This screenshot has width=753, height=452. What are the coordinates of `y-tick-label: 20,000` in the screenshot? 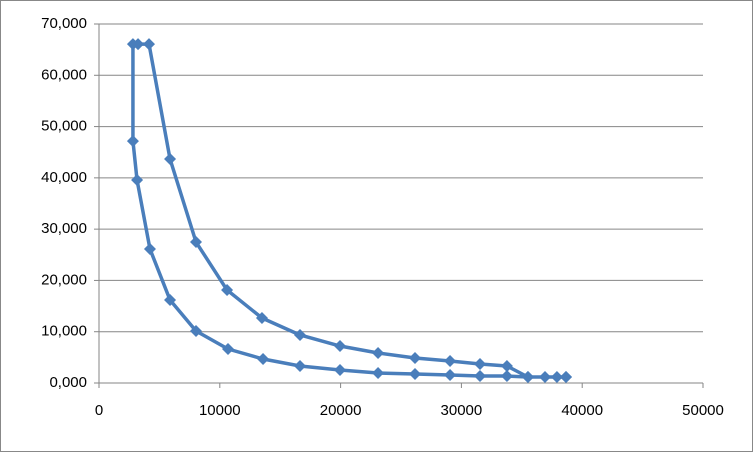 It's located at (64, 279).